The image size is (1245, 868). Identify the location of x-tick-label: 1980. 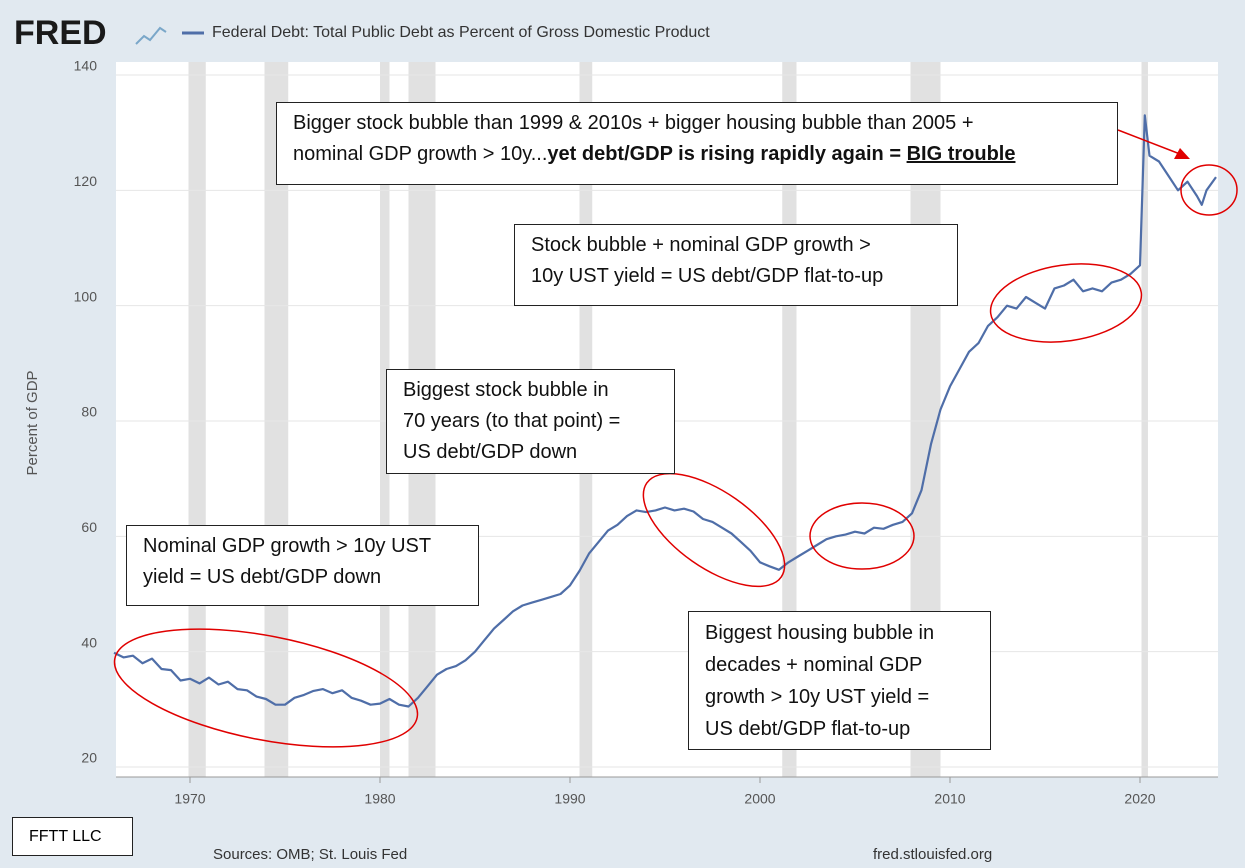
(379, 799).